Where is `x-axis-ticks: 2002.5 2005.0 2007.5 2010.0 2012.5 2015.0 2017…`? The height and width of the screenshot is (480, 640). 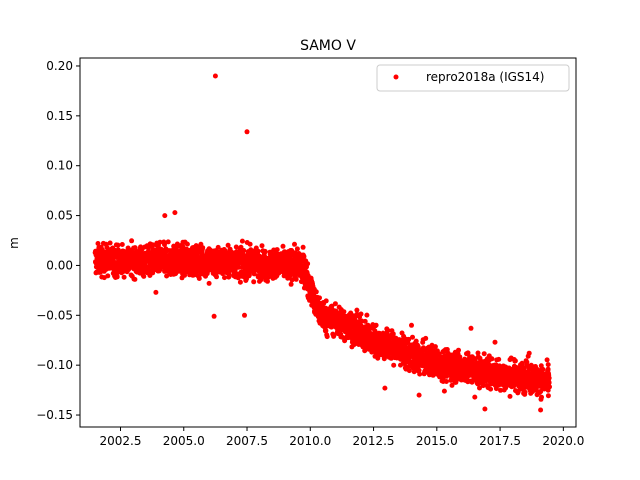
x-axis-ticks: 2002.5 2005.0 2007.5 2010.0 2012.5 2015.0 2017… is located at coordinates (341, 437).